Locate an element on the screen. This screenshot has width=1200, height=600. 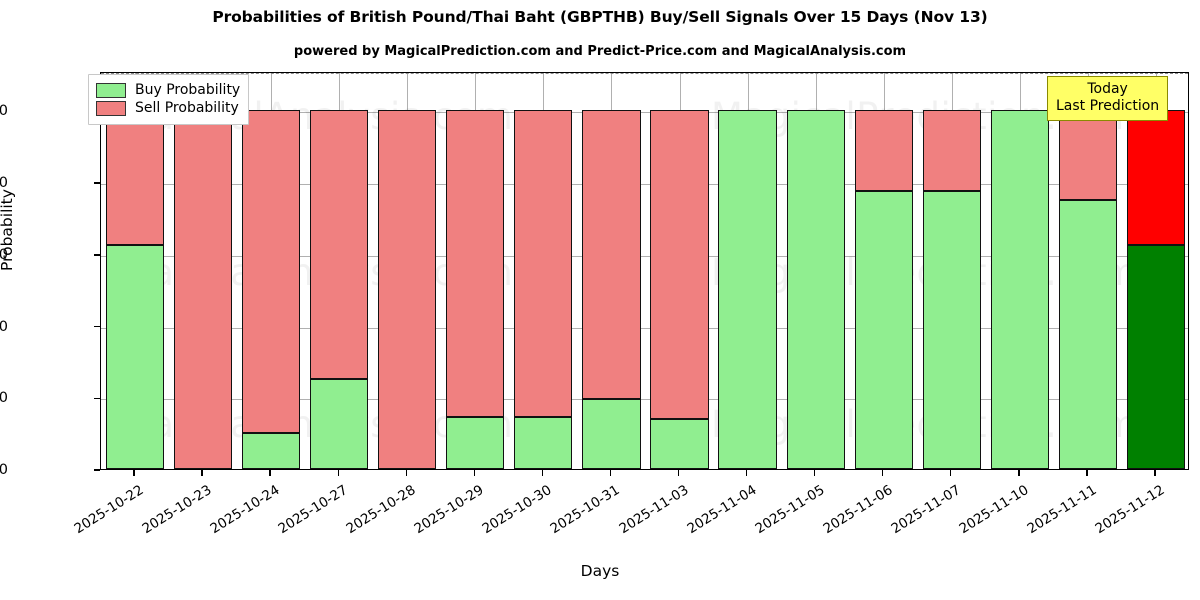
today-annotation-line1: Today is located at coordinates (1107, 89).